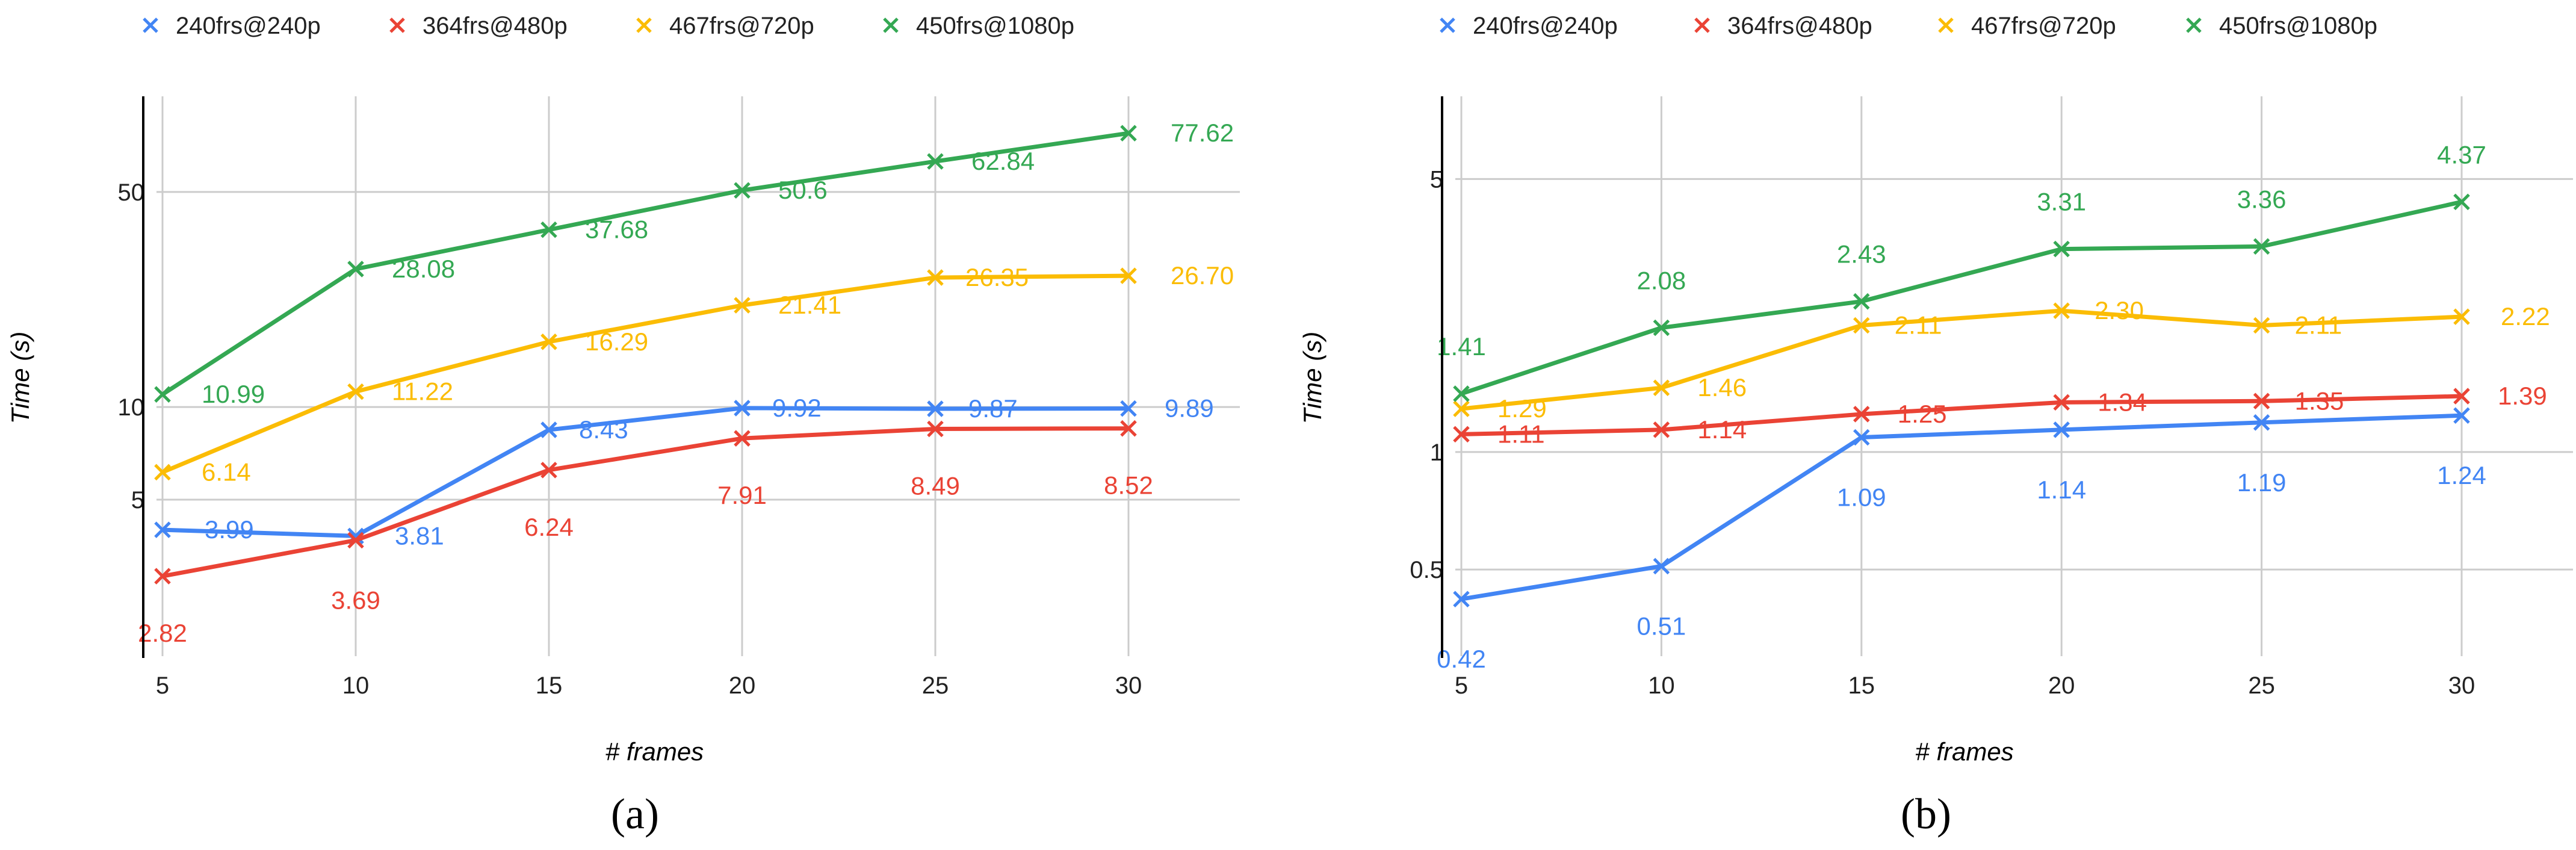 The image size is (2576, 850). What do you see at coordinates (1202, 275) in the screenshot?
I see `data-label: 26.70` at bounding box center [1202, 275].